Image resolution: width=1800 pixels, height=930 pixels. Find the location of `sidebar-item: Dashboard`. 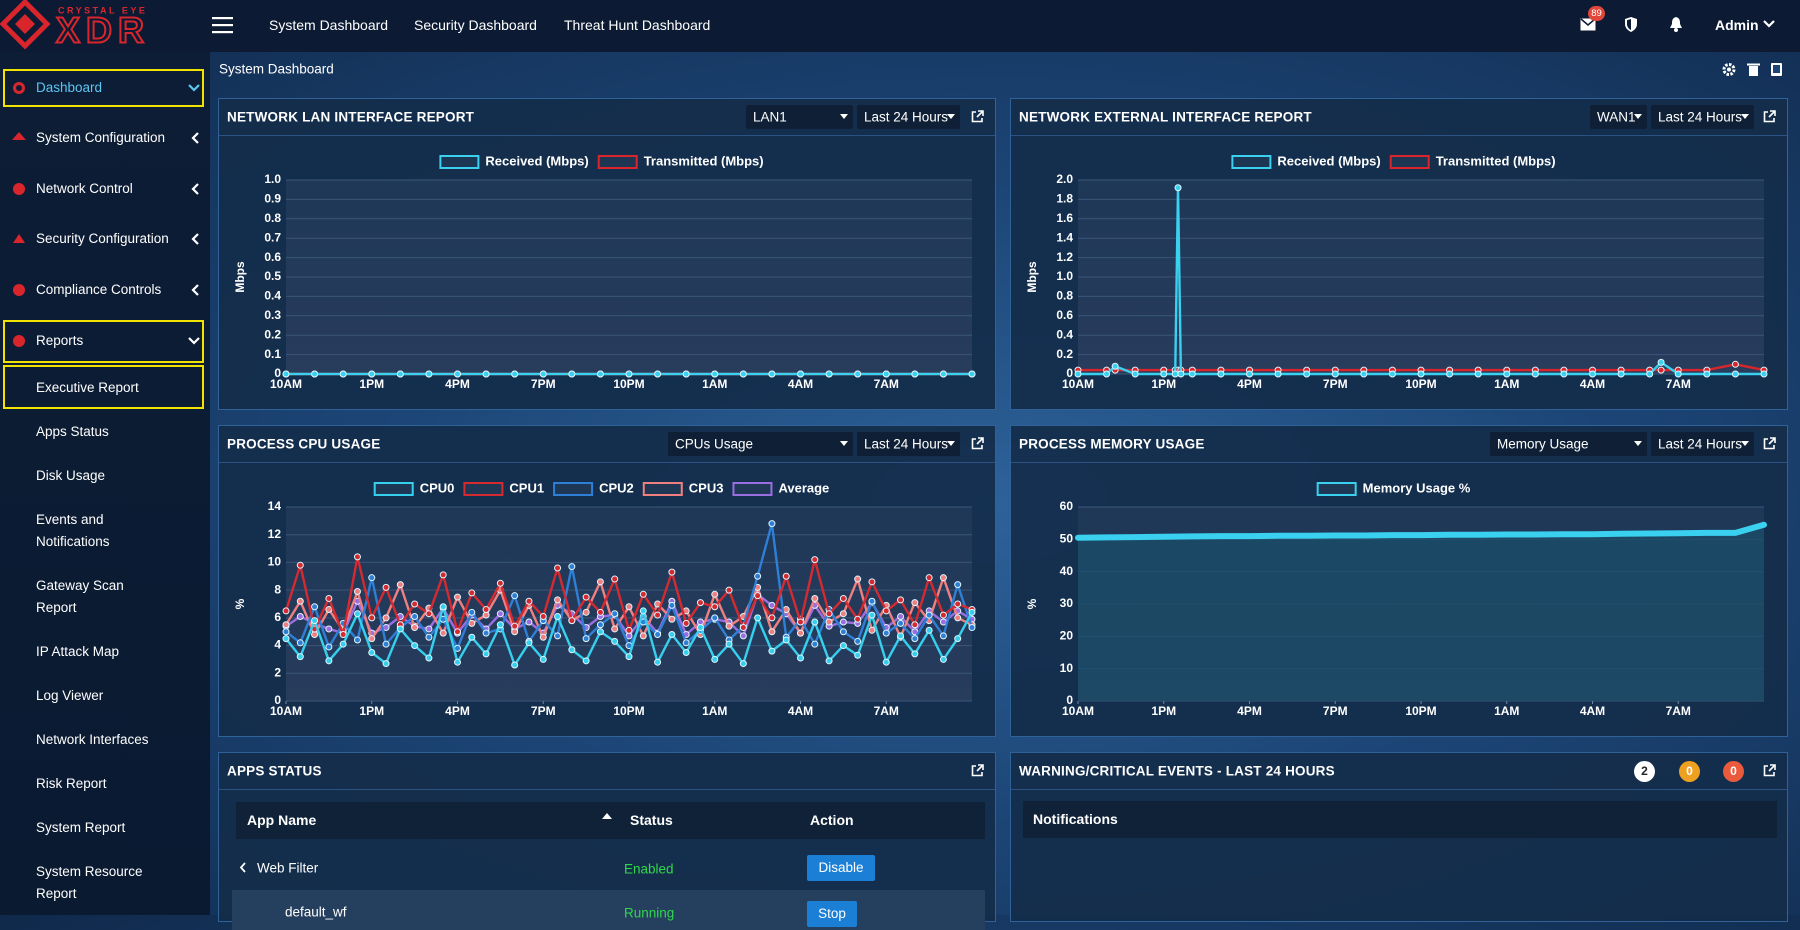

sidebar-item: Dashboard is located at coordinates (69, 87).